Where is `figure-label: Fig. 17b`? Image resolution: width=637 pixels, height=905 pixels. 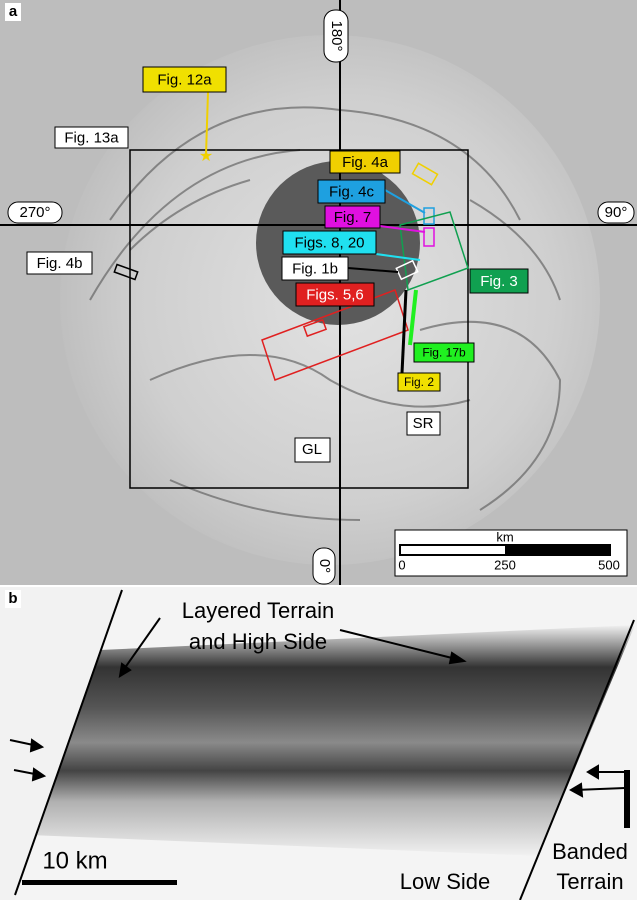 figure-label: Fig. 17b is located at coordinates (444, 353).